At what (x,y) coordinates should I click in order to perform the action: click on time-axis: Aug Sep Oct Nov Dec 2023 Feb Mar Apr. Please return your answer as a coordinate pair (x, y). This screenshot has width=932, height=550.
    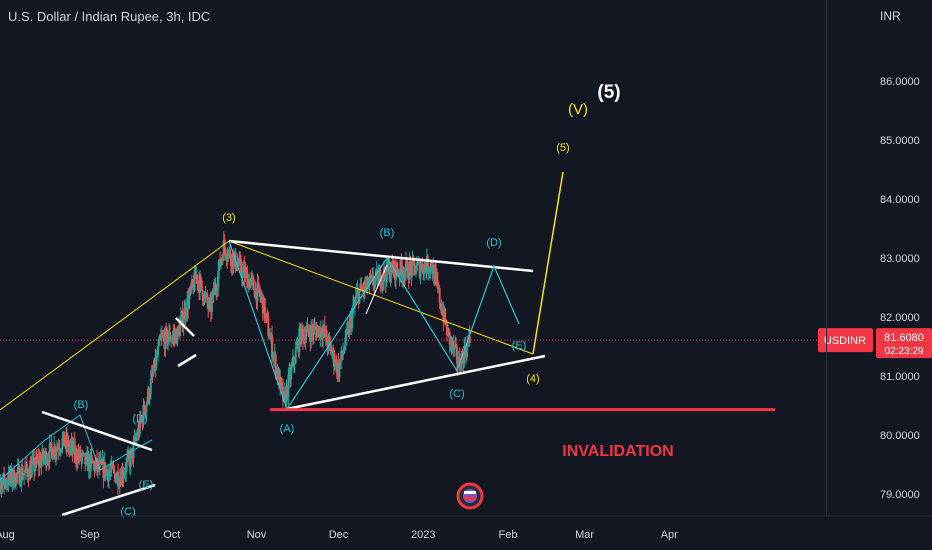
    Looking at the image, I should click on (466, 528).